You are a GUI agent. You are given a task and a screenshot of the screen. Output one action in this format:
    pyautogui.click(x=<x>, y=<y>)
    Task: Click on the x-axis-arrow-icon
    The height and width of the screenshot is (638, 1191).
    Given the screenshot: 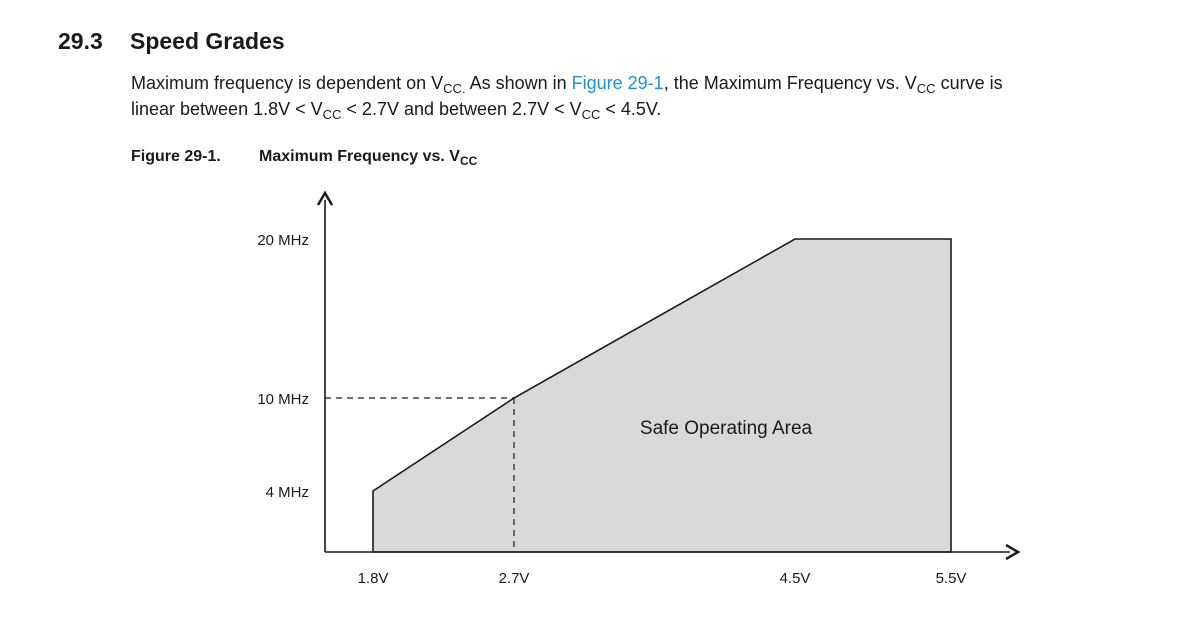 What is the action you would take?
    pyautogui.click(x=1013, y=552)
    